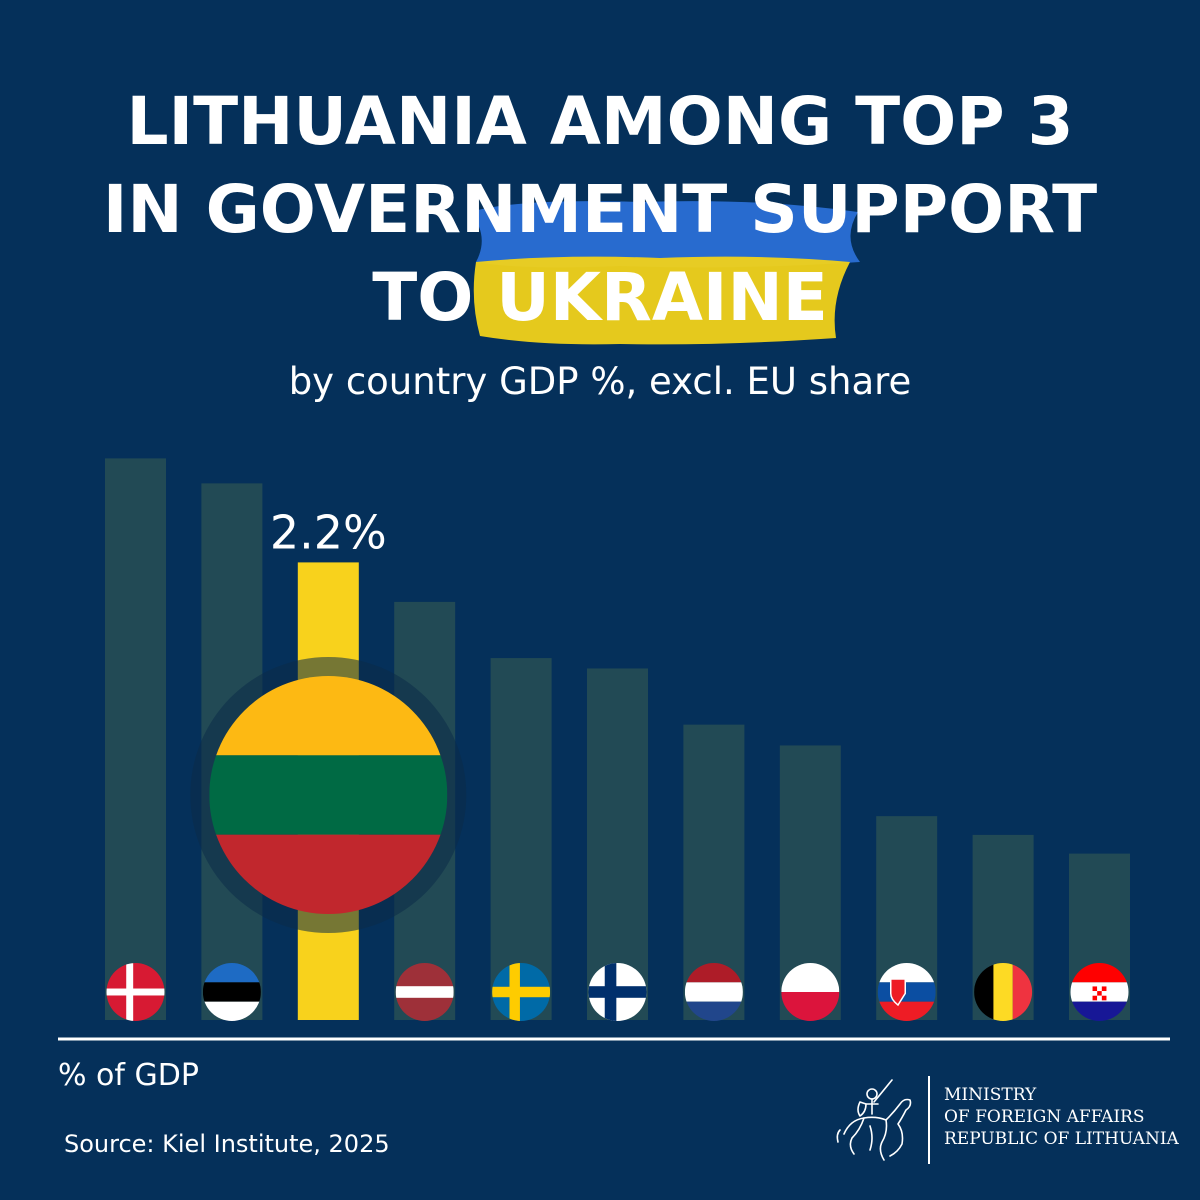 This screenshot has width=1200, height=1200. Describe the element at coordinates (1044, 1117) in the screenshot. I see `ministry-line-2: OF FOREIGN AFFAIRS` at that location.